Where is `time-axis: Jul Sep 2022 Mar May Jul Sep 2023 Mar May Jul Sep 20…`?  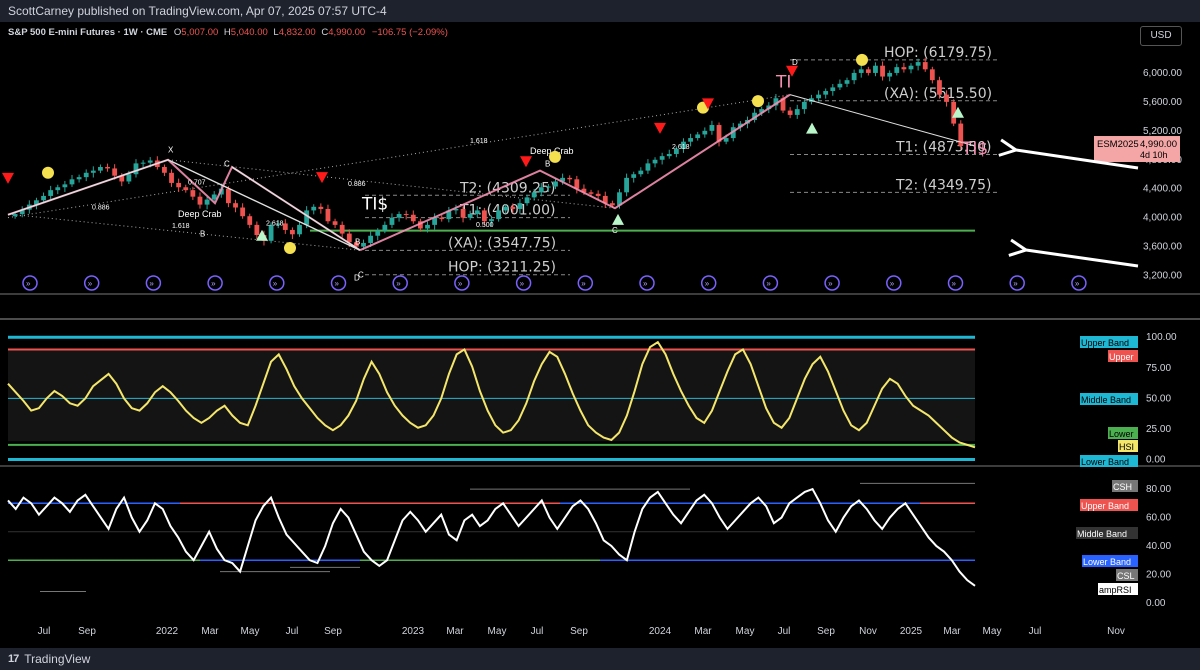 time-axis: Jul Sep 2022 Mar May Jul Sep 2023 Mar May Jul Sep 20… is located at coordinates (581, 631).